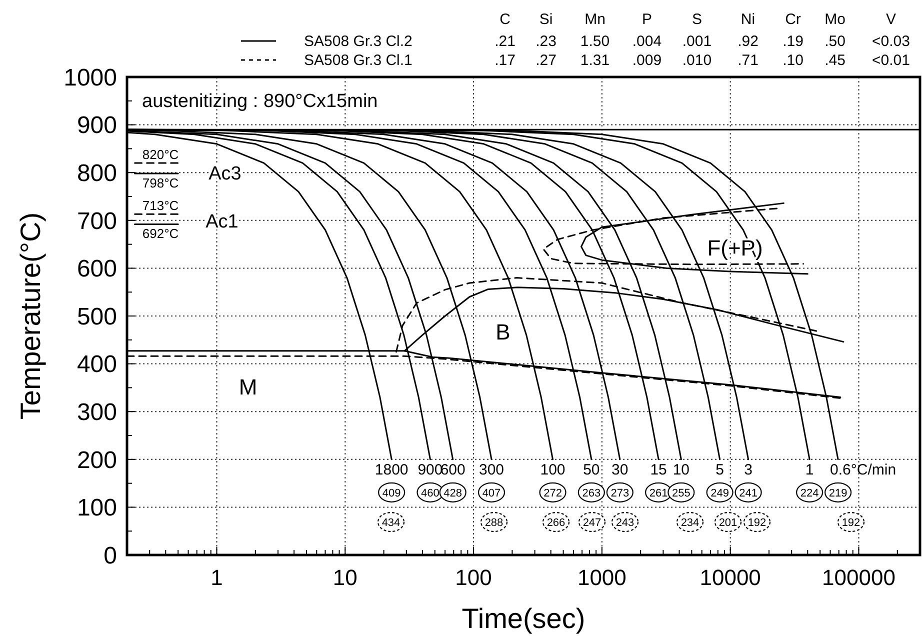  I want to click on text: C Si Mn P S Ni Cr Mo V, so click(698, 19).